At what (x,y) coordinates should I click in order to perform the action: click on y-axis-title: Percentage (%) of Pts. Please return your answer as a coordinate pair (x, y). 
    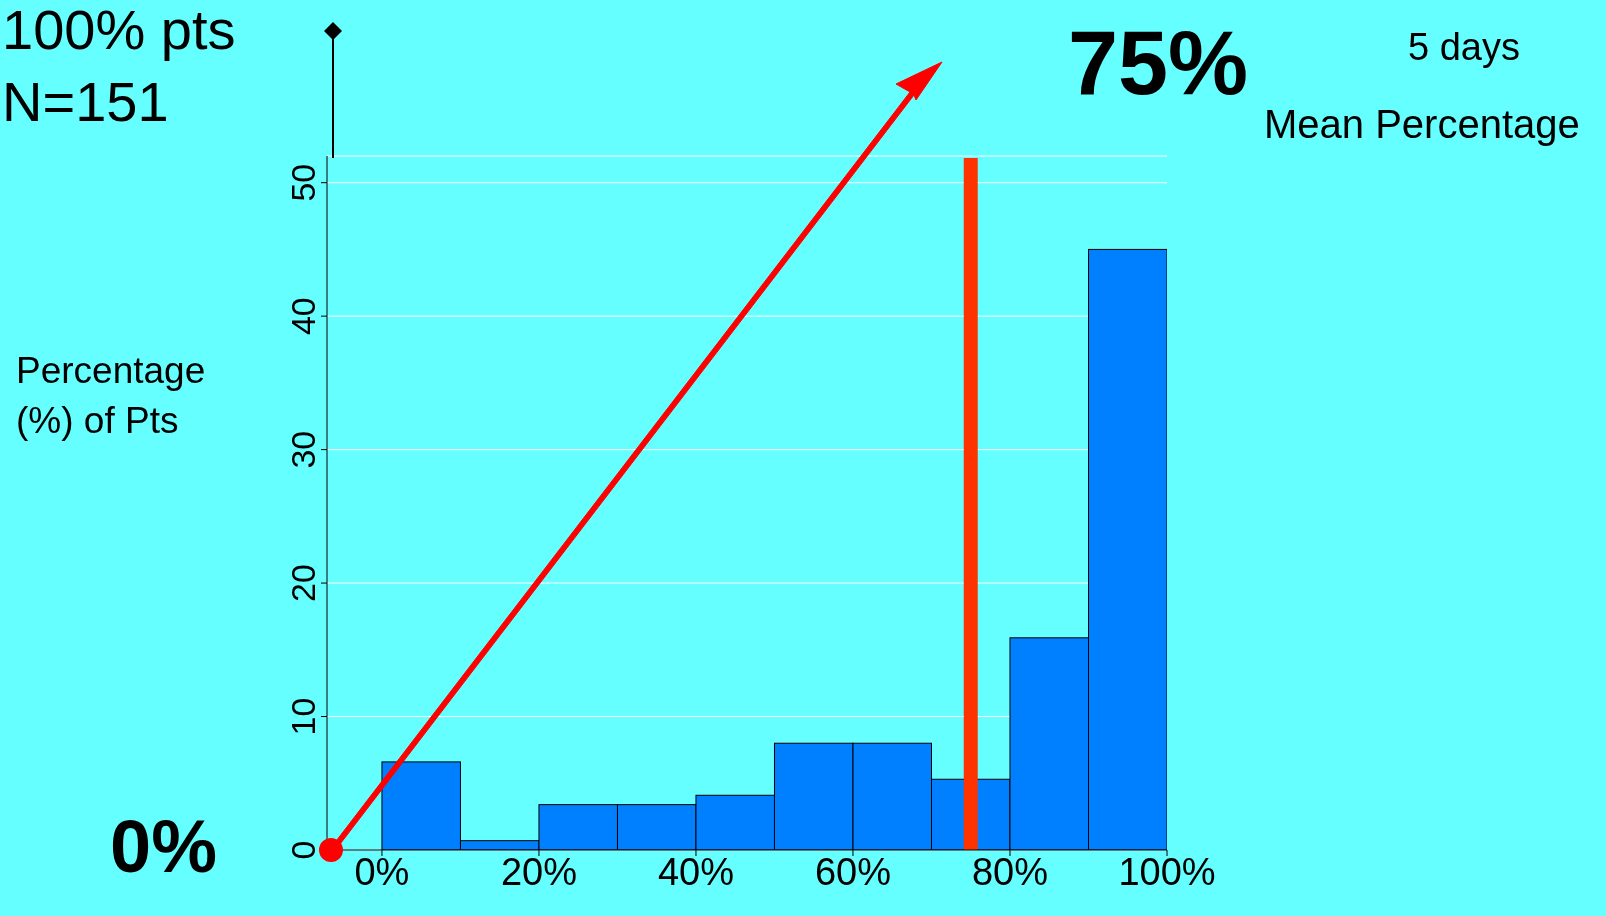
    Looking at the image, I should click on (111, 396).